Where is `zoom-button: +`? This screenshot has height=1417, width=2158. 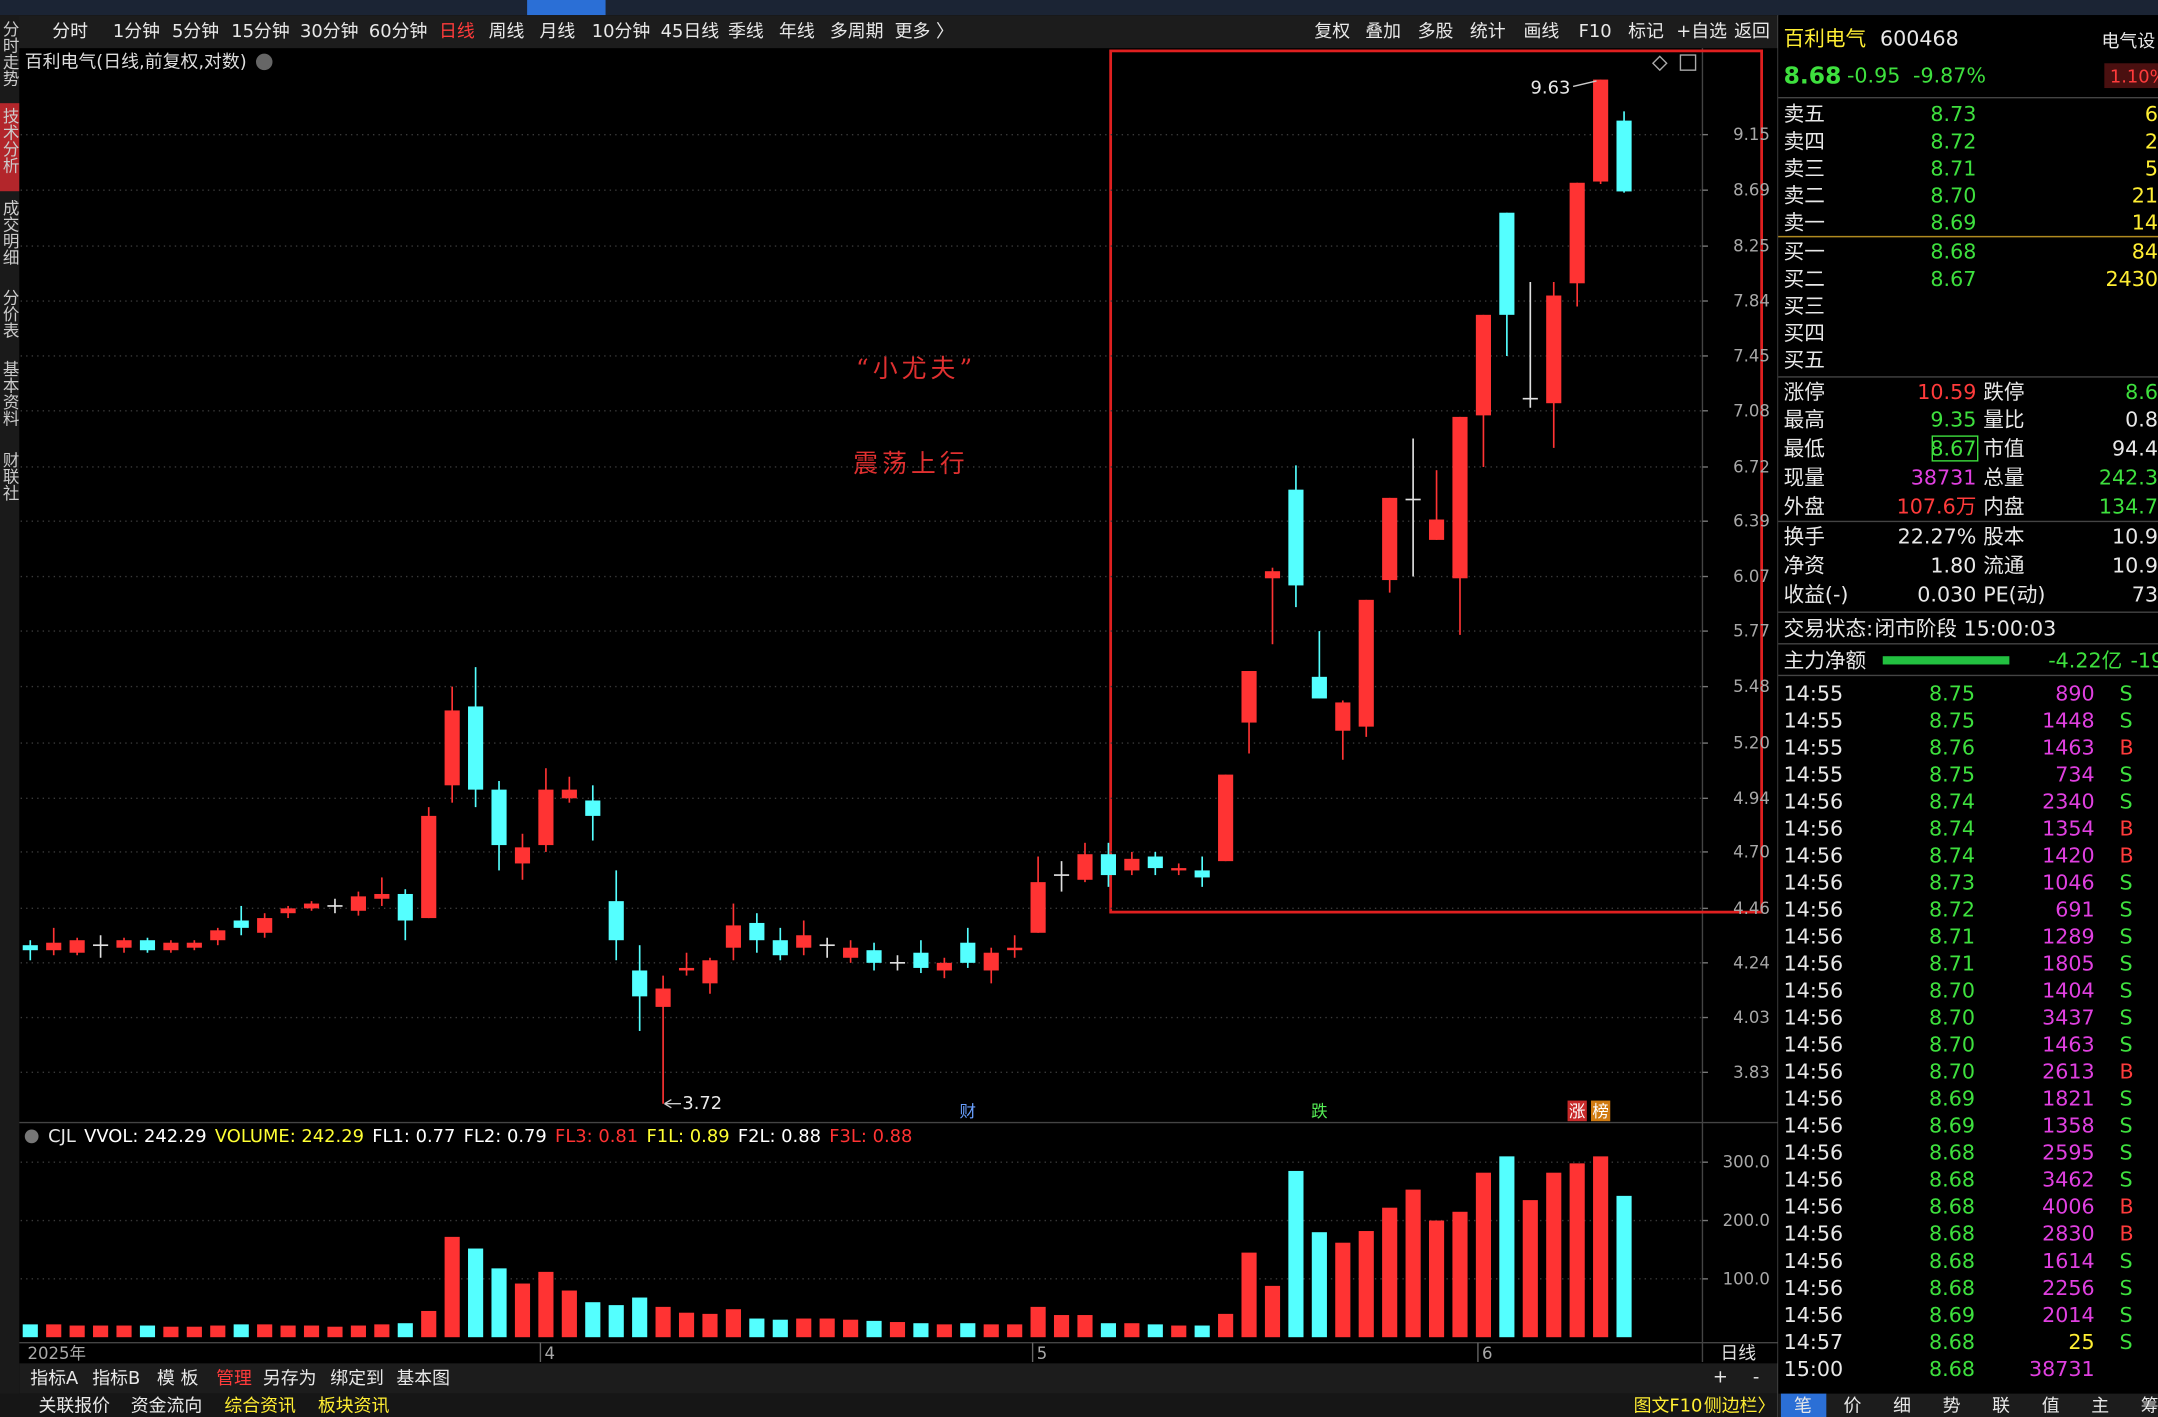
zoom-button: + is located at coordinates (1720, 1377).